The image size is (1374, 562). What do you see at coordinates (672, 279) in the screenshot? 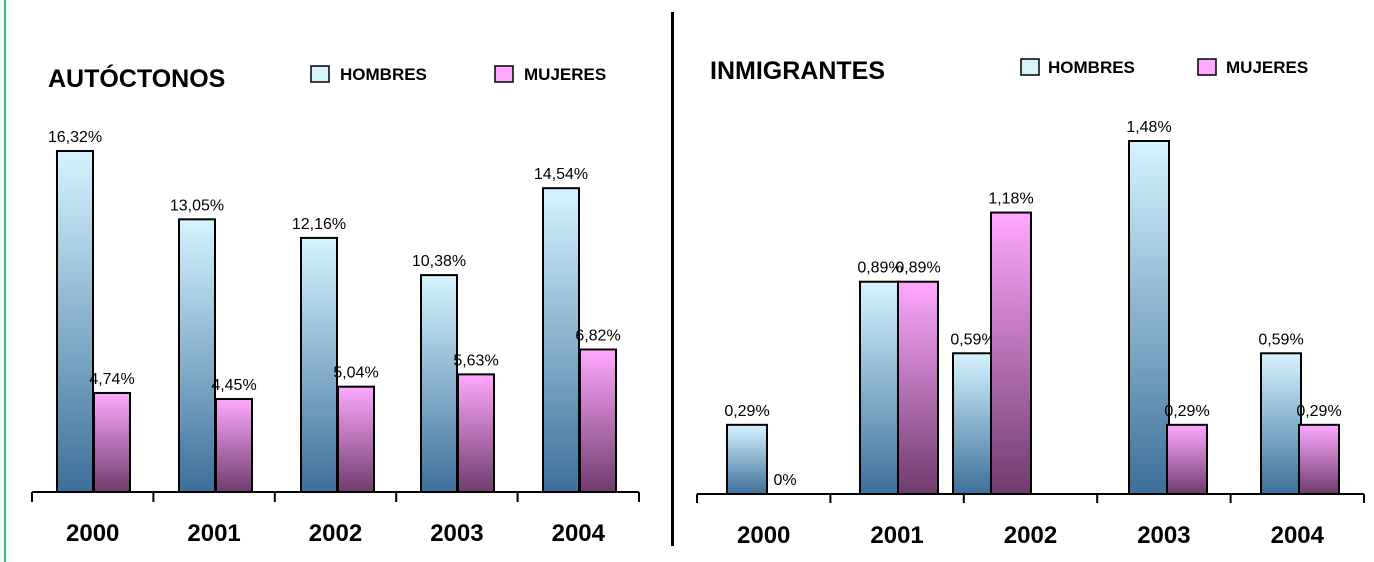
I see `panel-divider` at bounding box center [672, 279].